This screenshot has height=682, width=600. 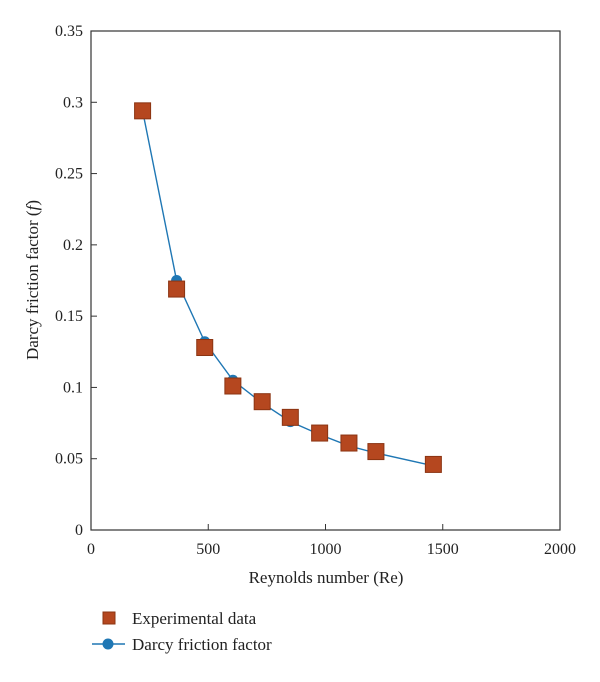 I want to click on legend-square-icon, so click(x=109, y=618).